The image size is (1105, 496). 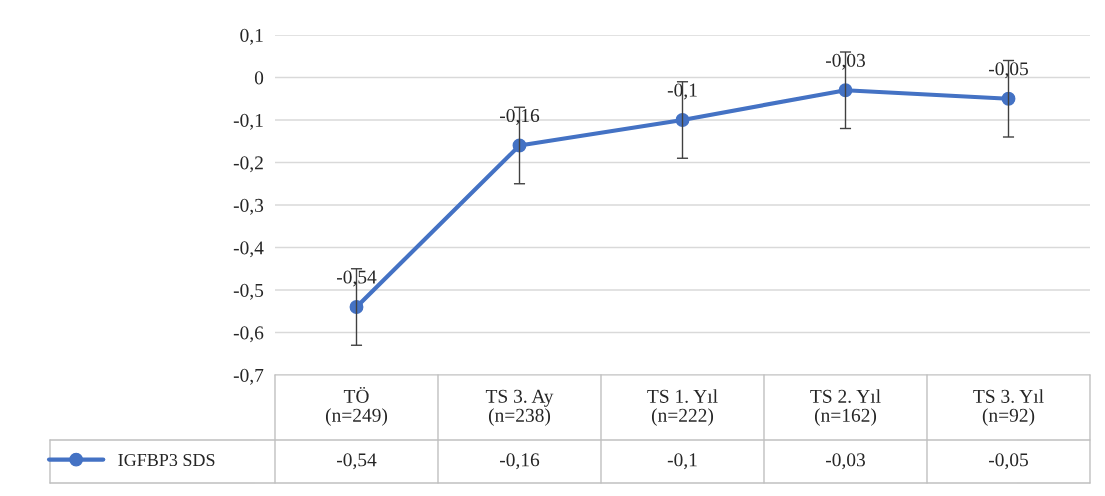 I want to click on x-tick-label: TS 3. Ay (n=238), so click(x=519, y=407).